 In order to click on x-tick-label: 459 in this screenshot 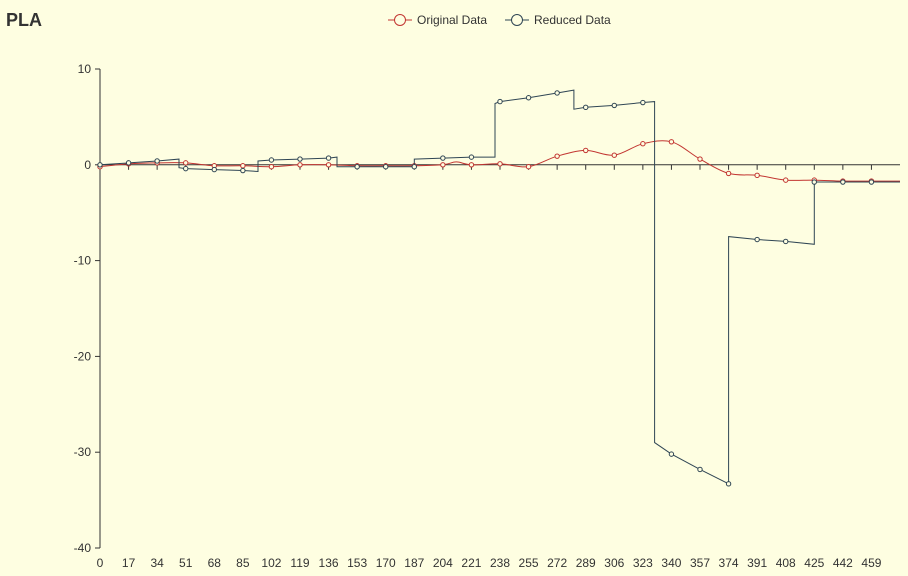, I will do `click(871, 563)`.